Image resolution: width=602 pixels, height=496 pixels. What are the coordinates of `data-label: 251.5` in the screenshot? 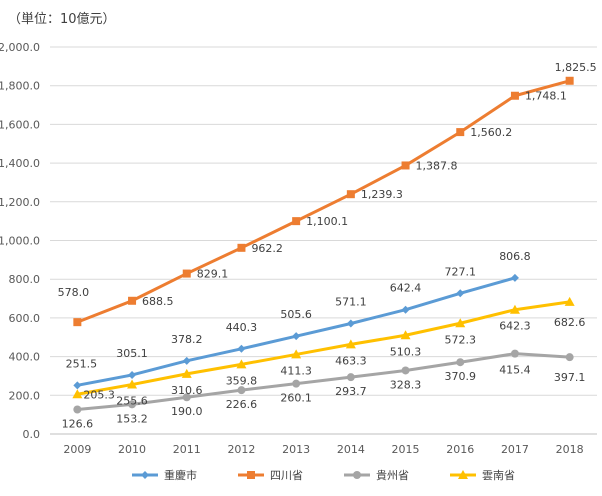 It's located at (82, 363).